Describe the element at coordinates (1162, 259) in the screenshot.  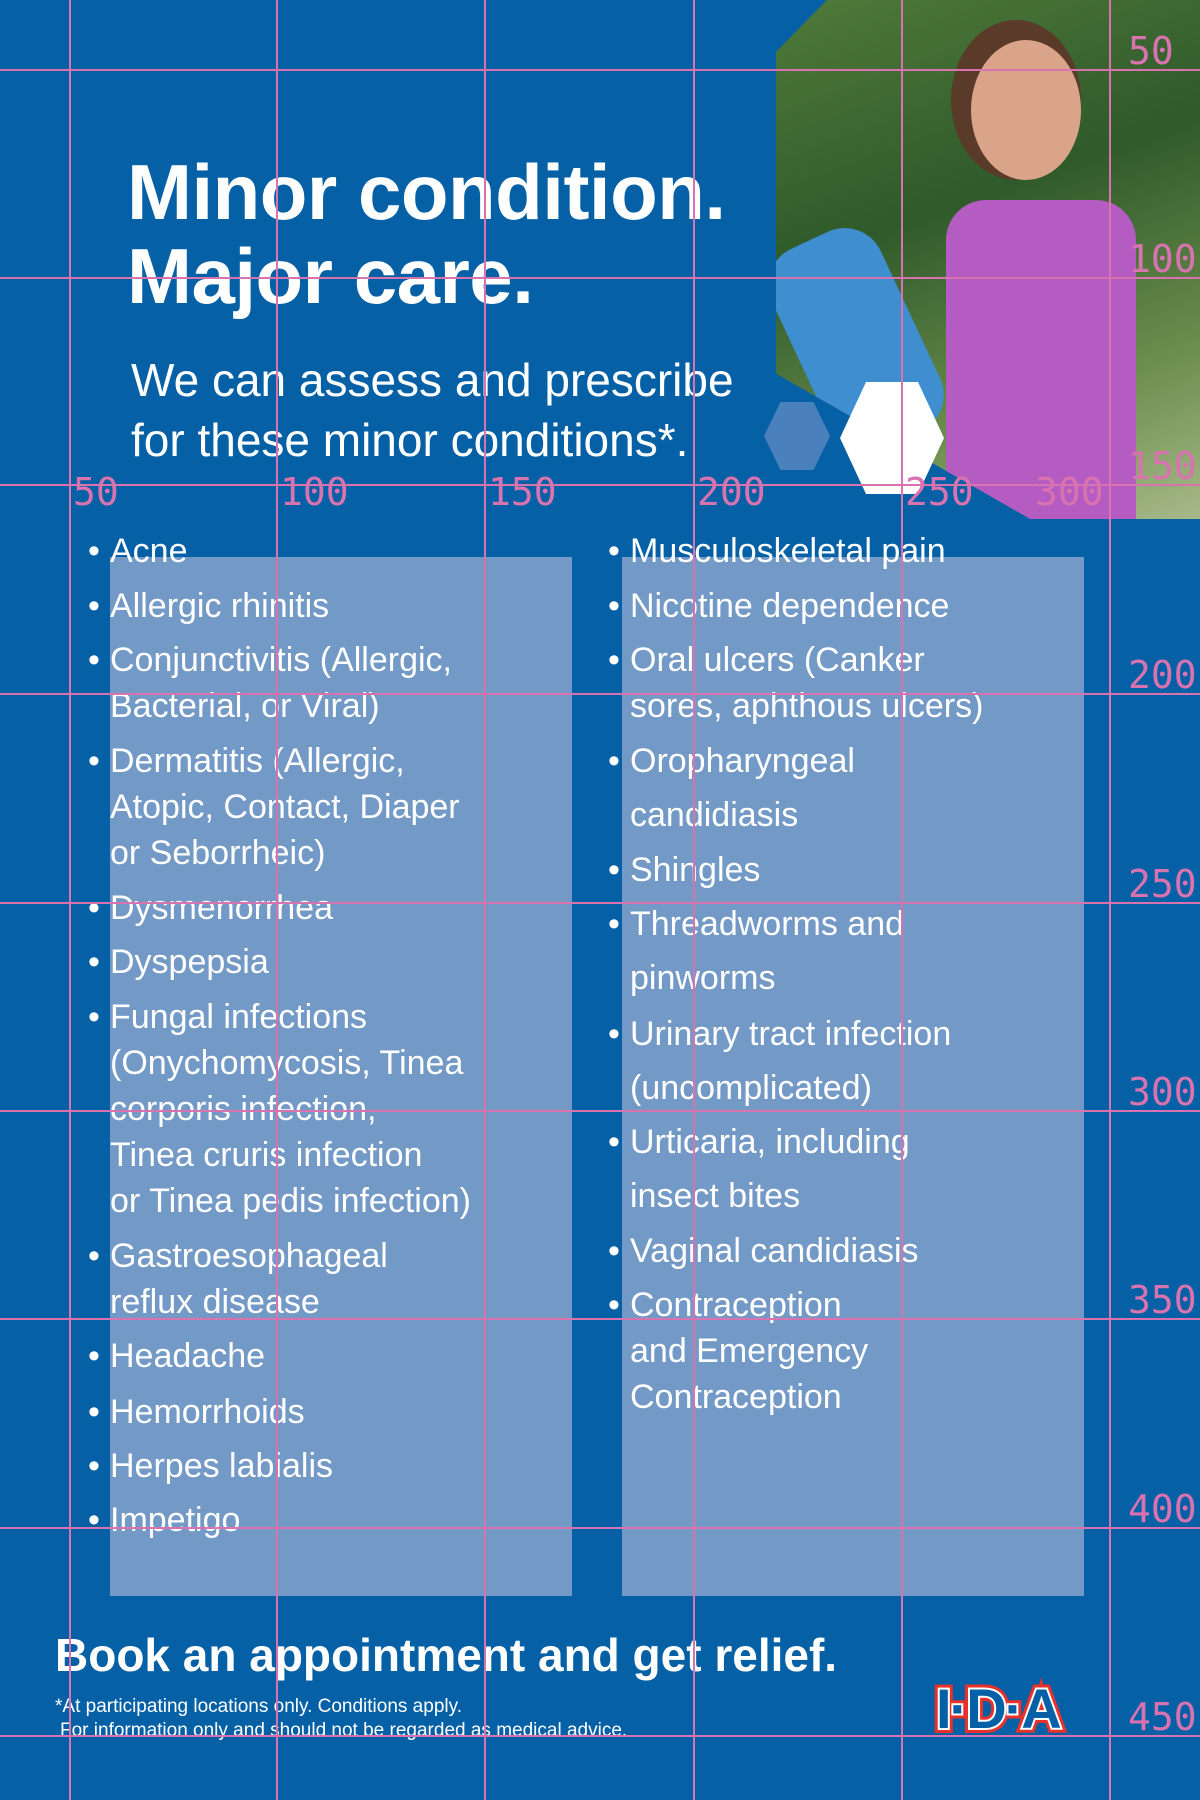
I see `grid-label-y: 100` at that location.